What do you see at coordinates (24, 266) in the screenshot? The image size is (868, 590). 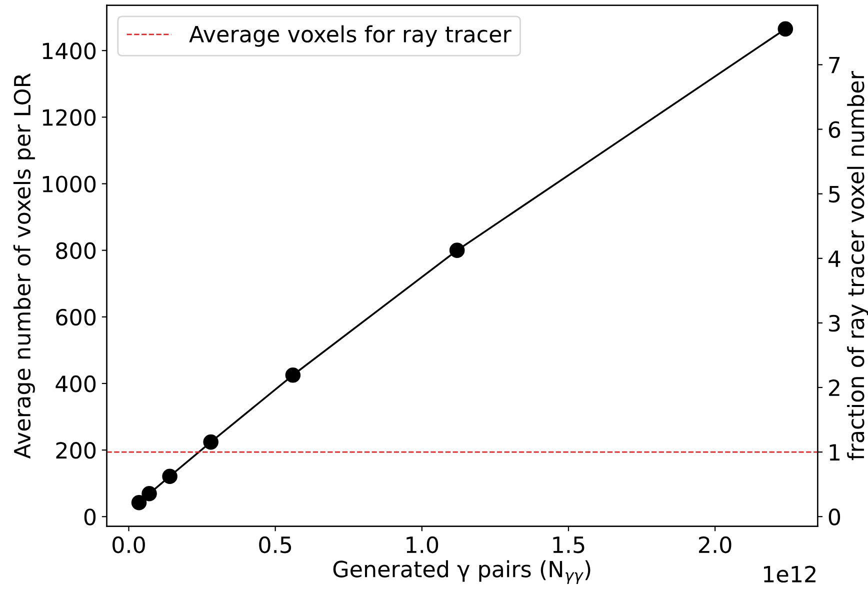 I see `y-axis-title: Average number of voxels per LOR` at bounding box center [24, 266].